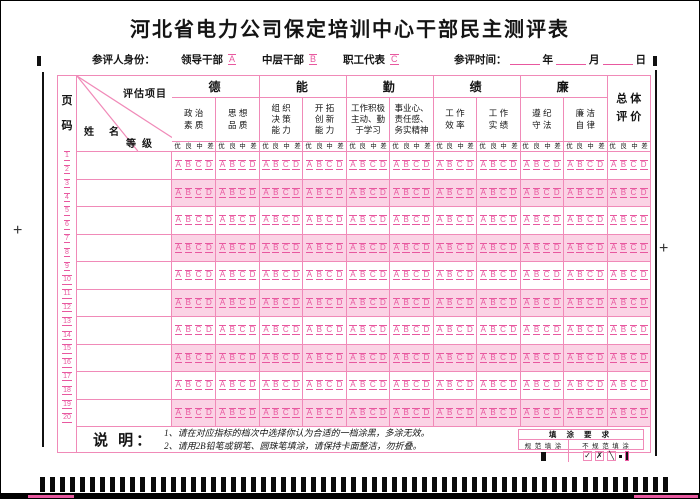 This screenshot has width=700, height=499. What do you see at coordinates (67, 197) in the screenshot?
I see `page-number-bubble: 4` at bounding box center [67, 197].